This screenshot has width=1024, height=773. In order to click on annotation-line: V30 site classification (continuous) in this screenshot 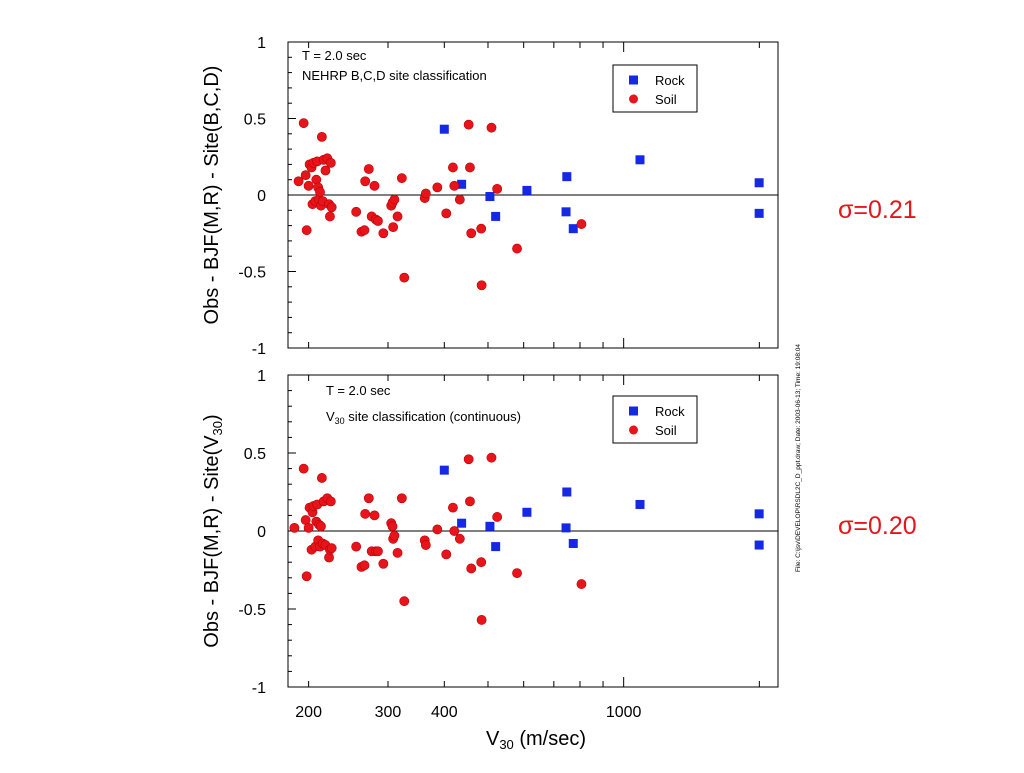, I will do `click(423, 417)`.